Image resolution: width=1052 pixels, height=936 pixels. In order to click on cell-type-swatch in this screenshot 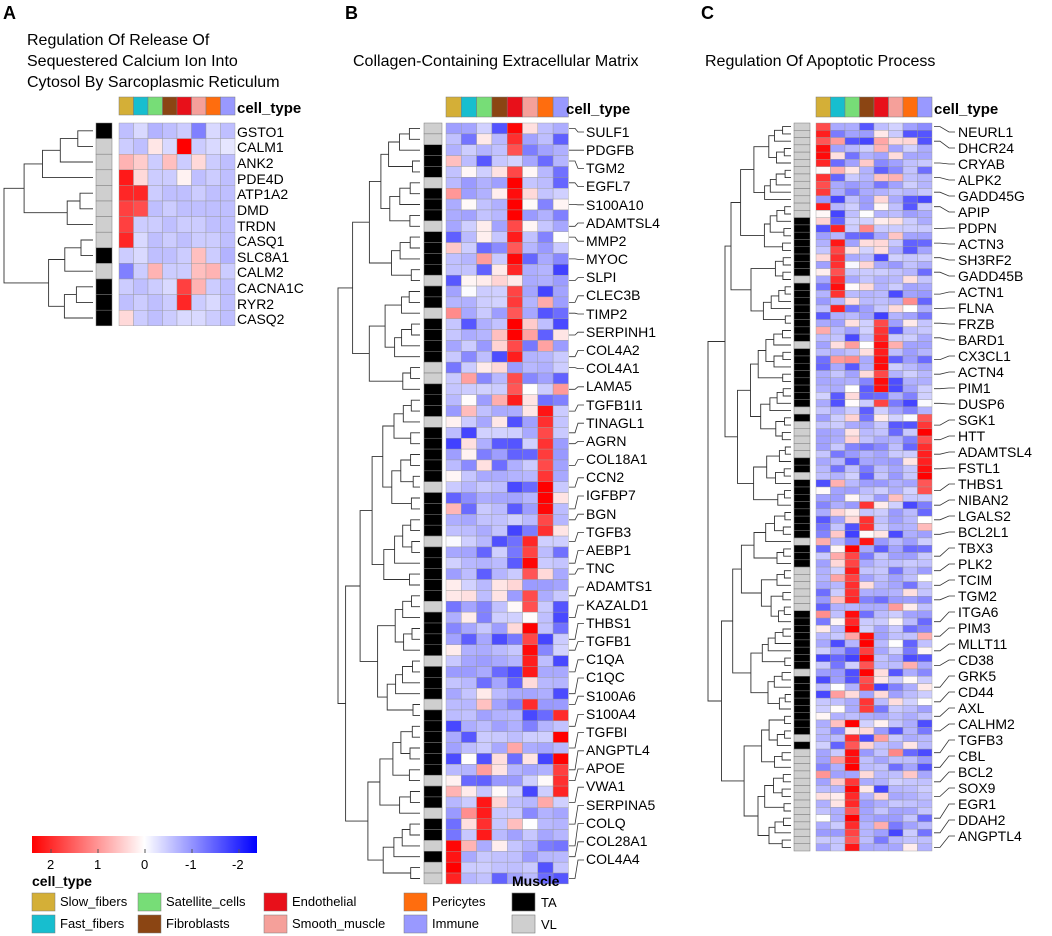, I will do `click(43, 924)`.